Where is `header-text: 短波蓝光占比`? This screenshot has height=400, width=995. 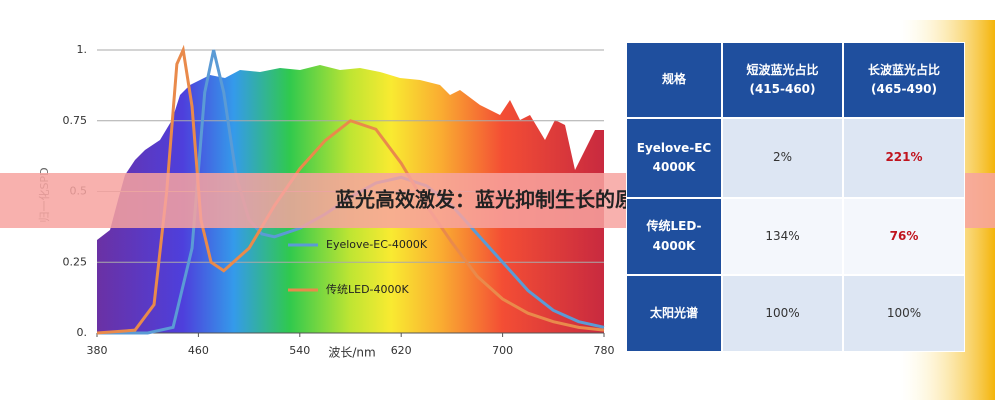
header-text: 短波蓝光占比 is located at coordinates (782, 69).